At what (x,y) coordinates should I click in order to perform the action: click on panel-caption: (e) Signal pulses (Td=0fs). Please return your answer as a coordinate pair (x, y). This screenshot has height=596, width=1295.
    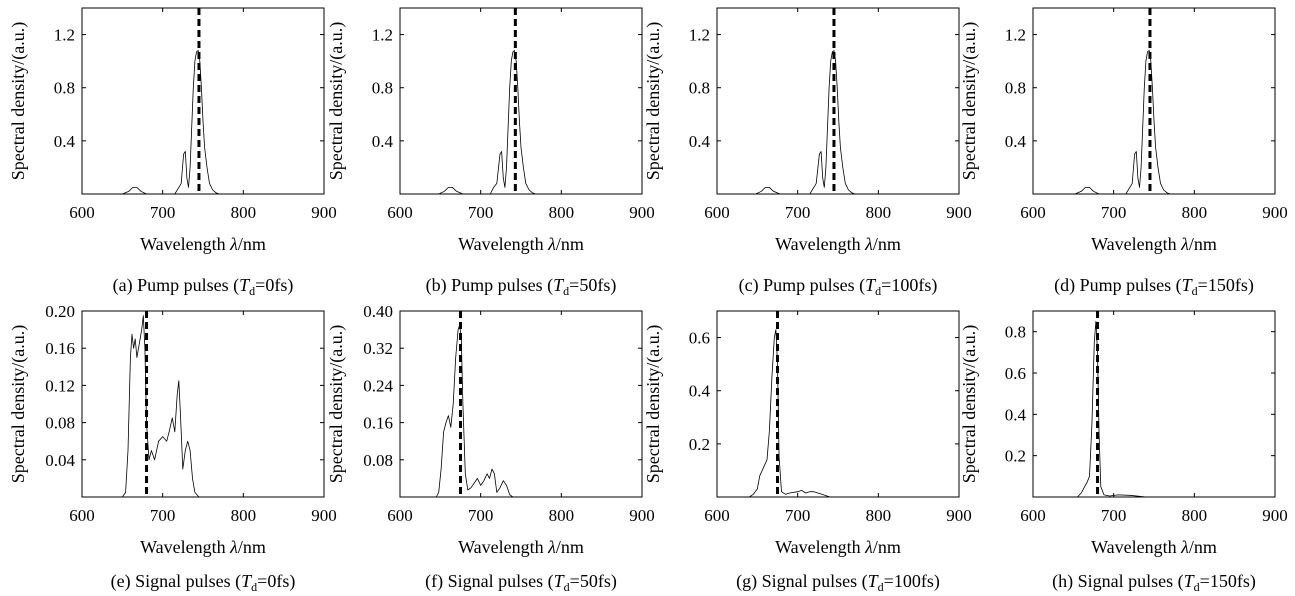
    Looking at the image, I should click on (203, 582).